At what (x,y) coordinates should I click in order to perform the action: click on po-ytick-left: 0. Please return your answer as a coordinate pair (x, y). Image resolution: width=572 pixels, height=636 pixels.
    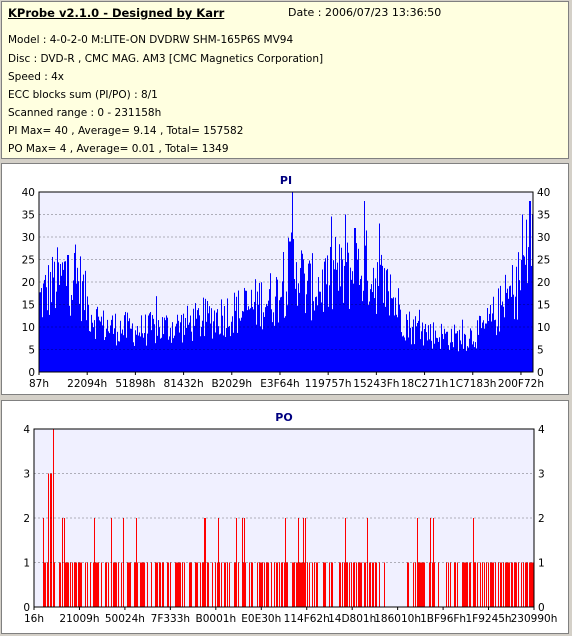
    Looking at the image, I should click on (26, 608).